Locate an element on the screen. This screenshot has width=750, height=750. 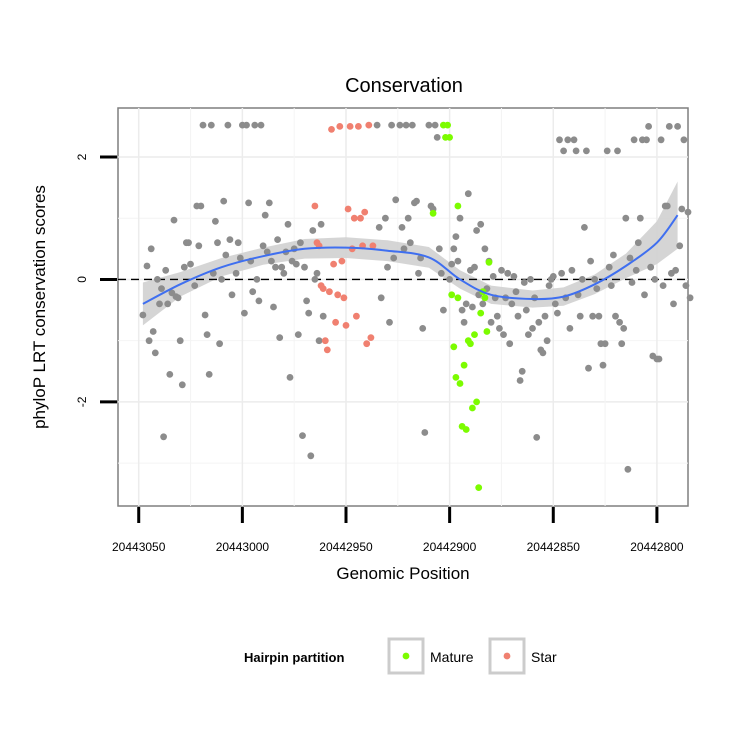
loess-fit-line is located at coordinates (410, 259).